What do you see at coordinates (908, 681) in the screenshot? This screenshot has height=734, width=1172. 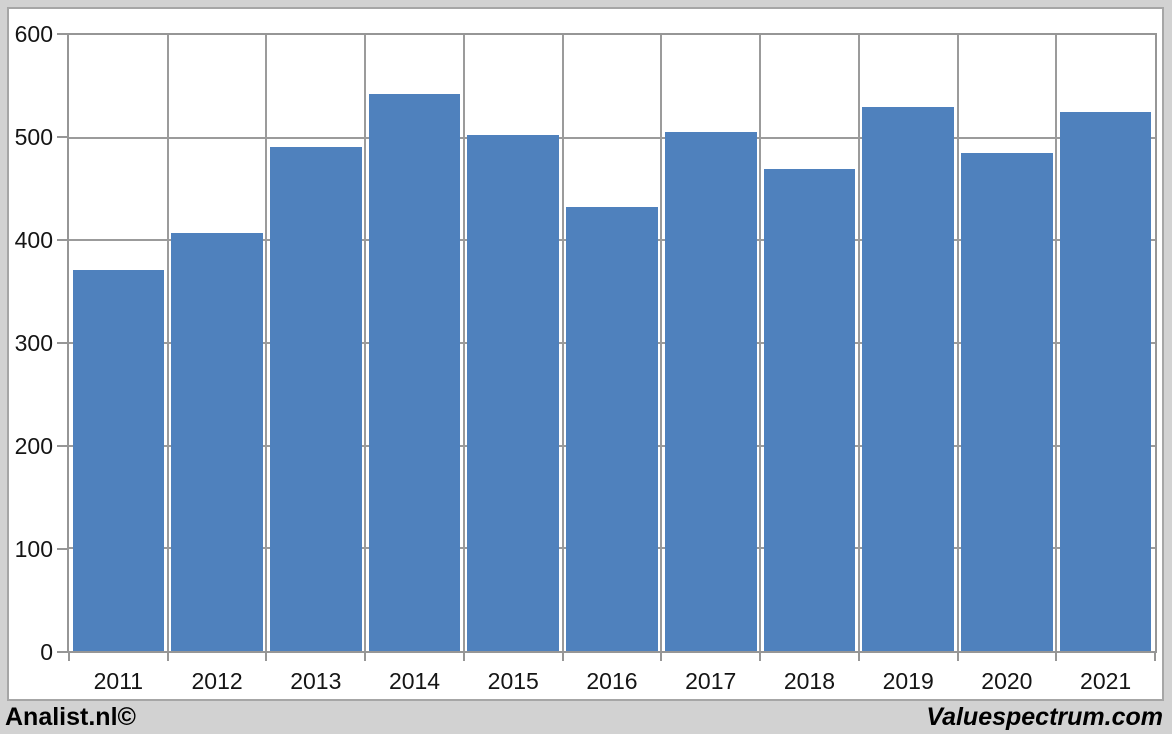 I see `x-axis-tick-label-2019: 2019` at bounding box center [908, 681].